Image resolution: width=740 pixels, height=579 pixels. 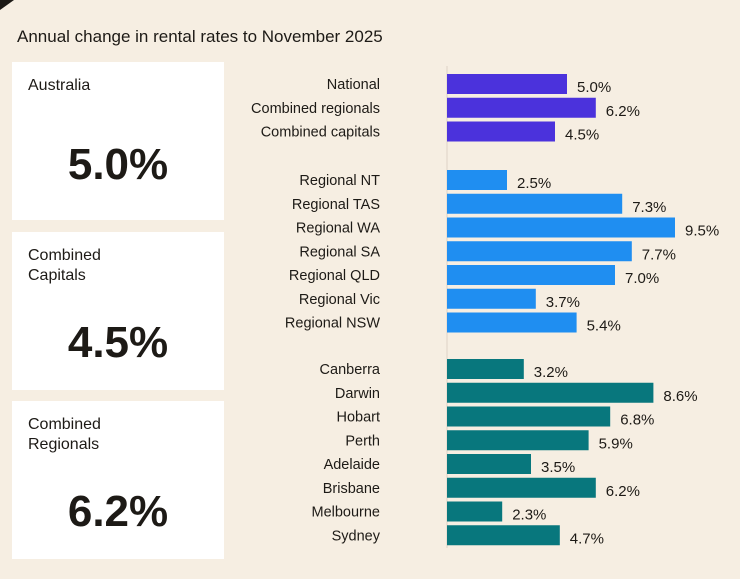 What do you see at coordinates (118, 164) in the screenshot?
I see `card-value: 5.0%` at bounding box center [118, 164].